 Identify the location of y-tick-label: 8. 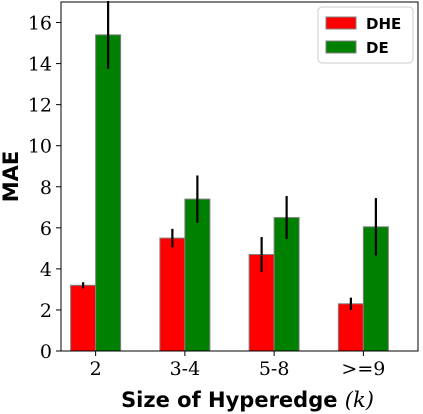
(46, 188).